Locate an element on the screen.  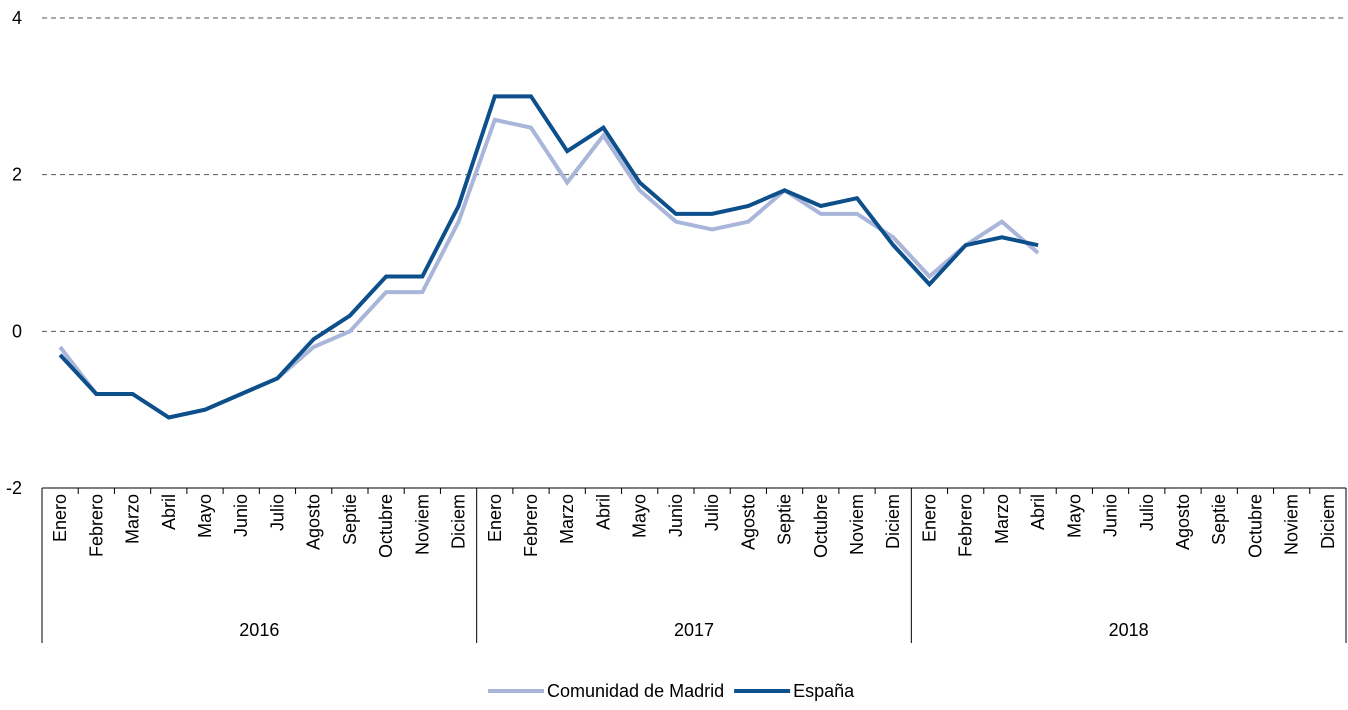
year-label: 2017 is located at coordinates (694, 630).